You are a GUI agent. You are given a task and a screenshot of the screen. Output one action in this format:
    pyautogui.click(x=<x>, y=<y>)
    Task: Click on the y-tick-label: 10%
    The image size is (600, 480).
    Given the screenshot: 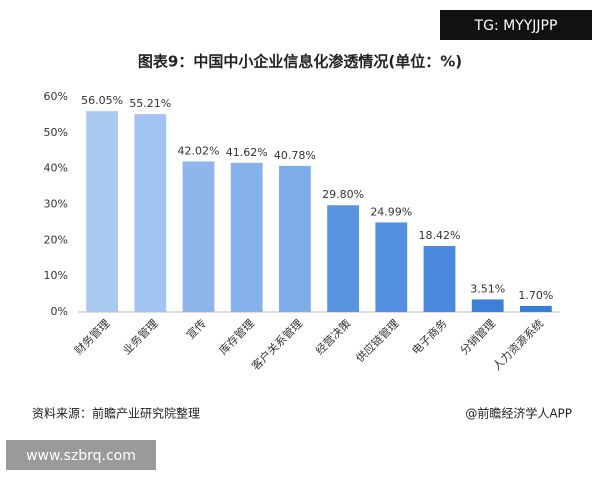 What is the action you would take?
    pyautogui.click(x=56, y=275)
    